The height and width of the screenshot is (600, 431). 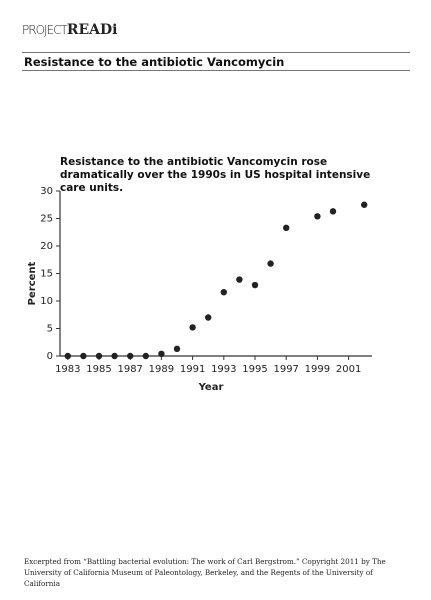 I want to click on rule-top, so click(x=216, y=52).